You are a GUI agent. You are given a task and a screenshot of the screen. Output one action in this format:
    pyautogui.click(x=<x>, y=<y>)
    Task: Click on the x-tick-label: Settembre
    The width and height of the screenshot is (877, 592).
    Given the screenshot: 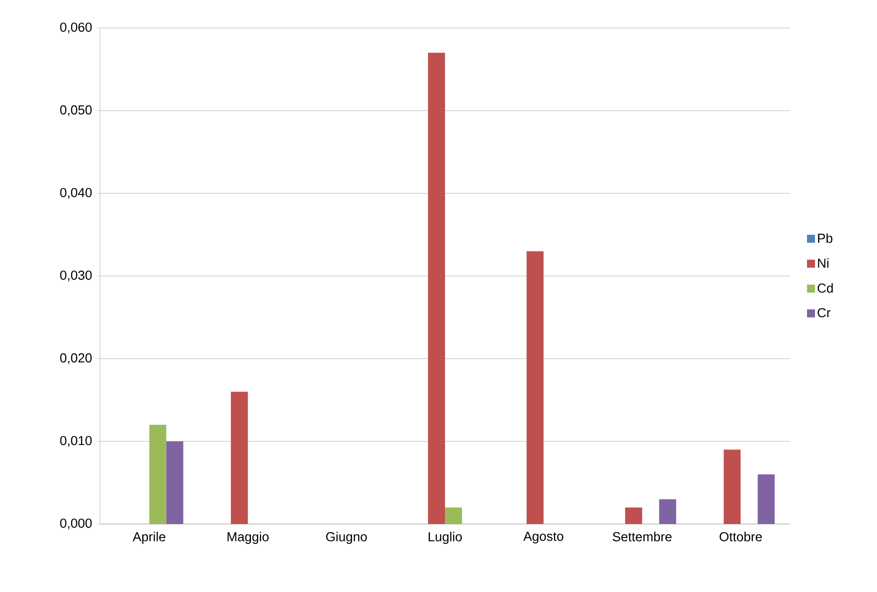 What is the action you would take?
    pyautogui.click(x=642, y=537)
    